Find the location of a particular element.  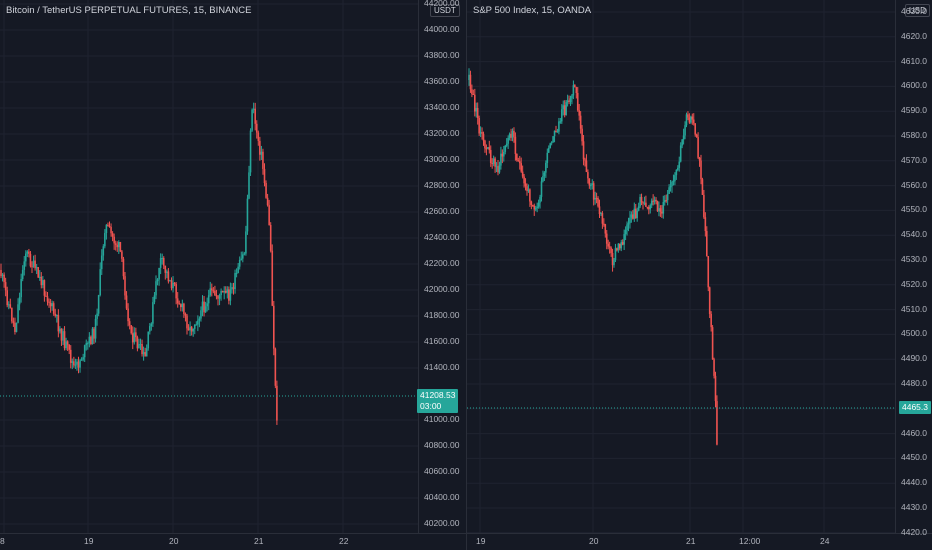

price-axis-tick: 40400.00 is located at coordinates (442, 497).